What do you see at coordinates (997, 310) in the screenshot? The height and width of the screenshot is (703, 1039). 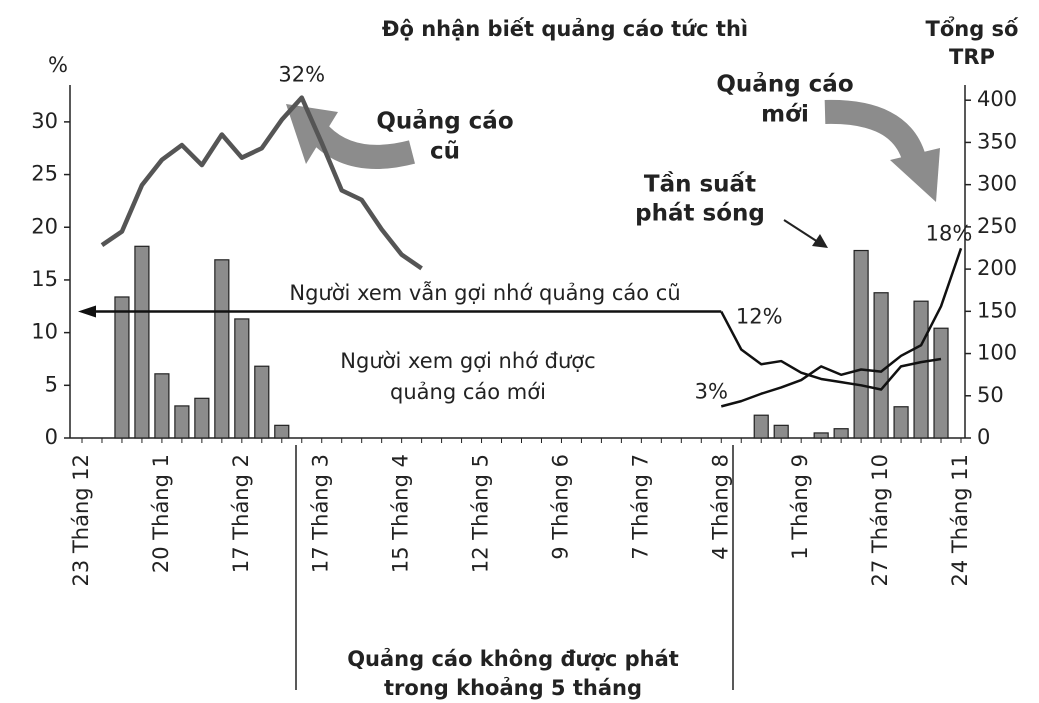 I see `y2-tick-label: 150` at bounding box center [997, 310].